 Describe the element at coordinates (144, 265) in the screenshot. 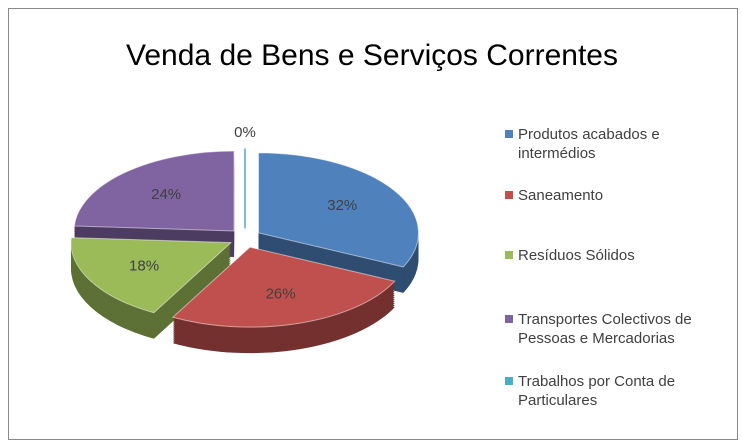

I see `data-label: 18%` at that location.